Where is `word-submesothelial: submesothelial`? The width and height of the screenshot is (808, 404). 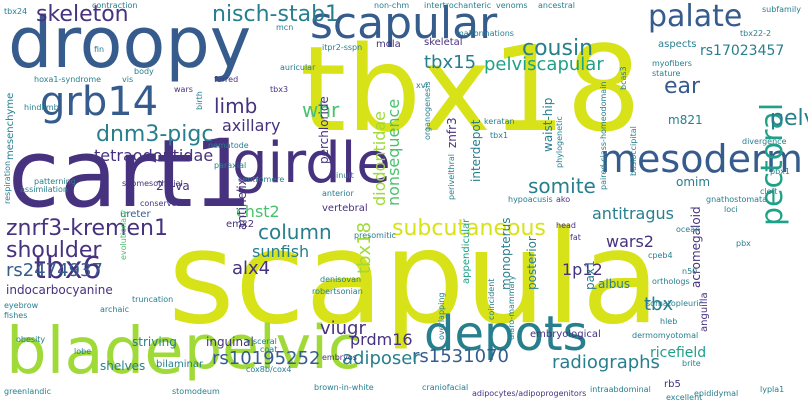 word-submesothelial: submesothelial is located at coordinates (152, 183).